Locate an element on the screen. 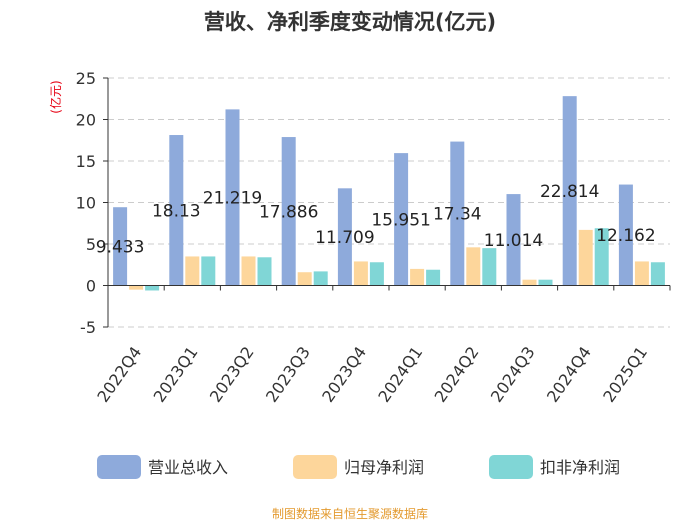  data-label: 22.814 is located at coordinates (569, 192).